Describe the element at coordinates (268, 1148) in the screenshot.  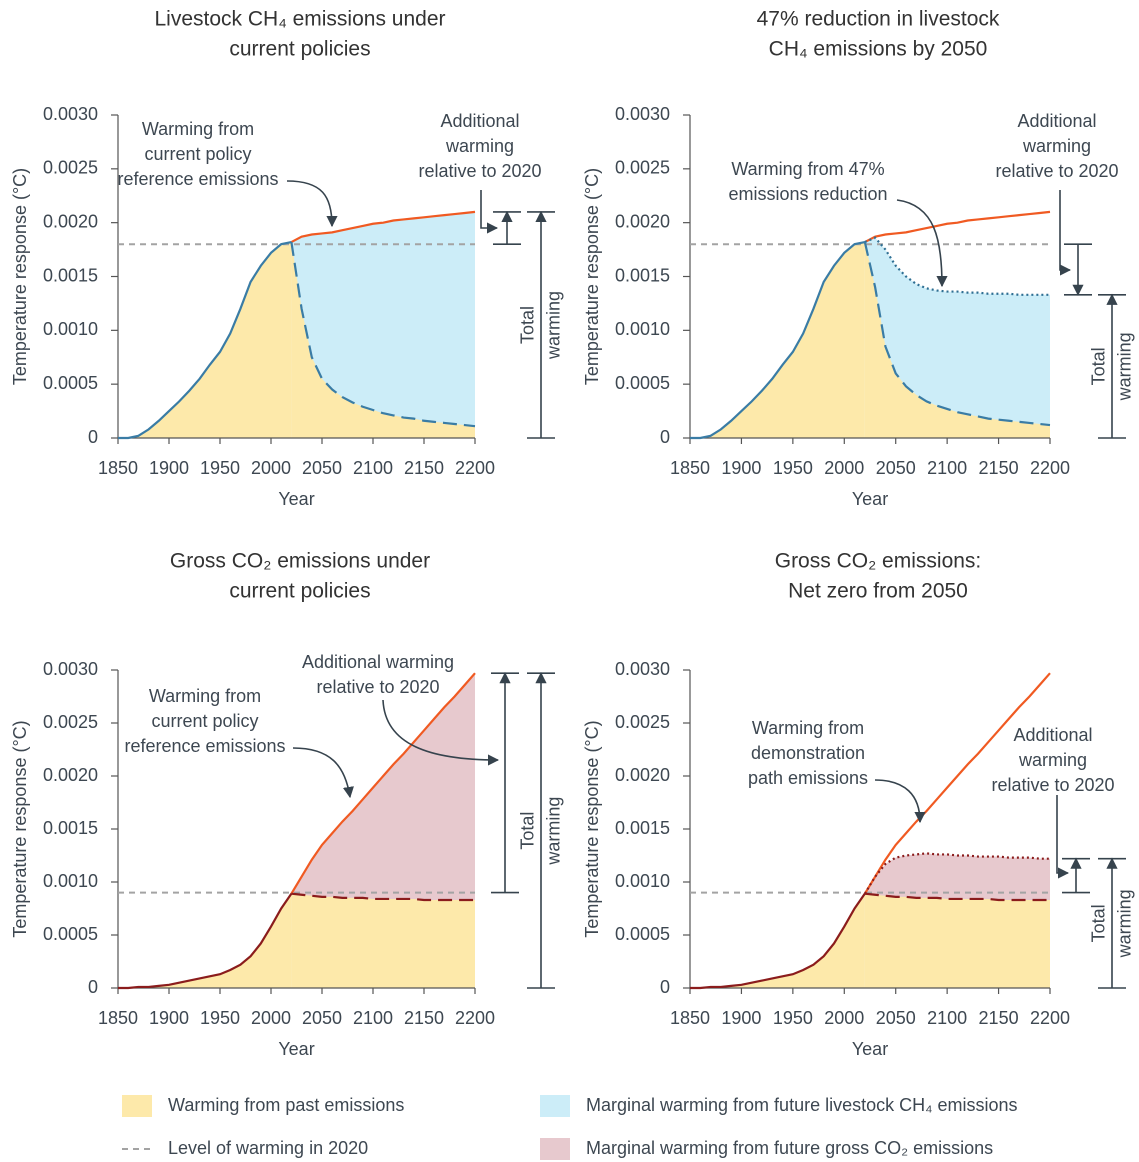
I see `legend-label: Level of warming in 2020` at that location.